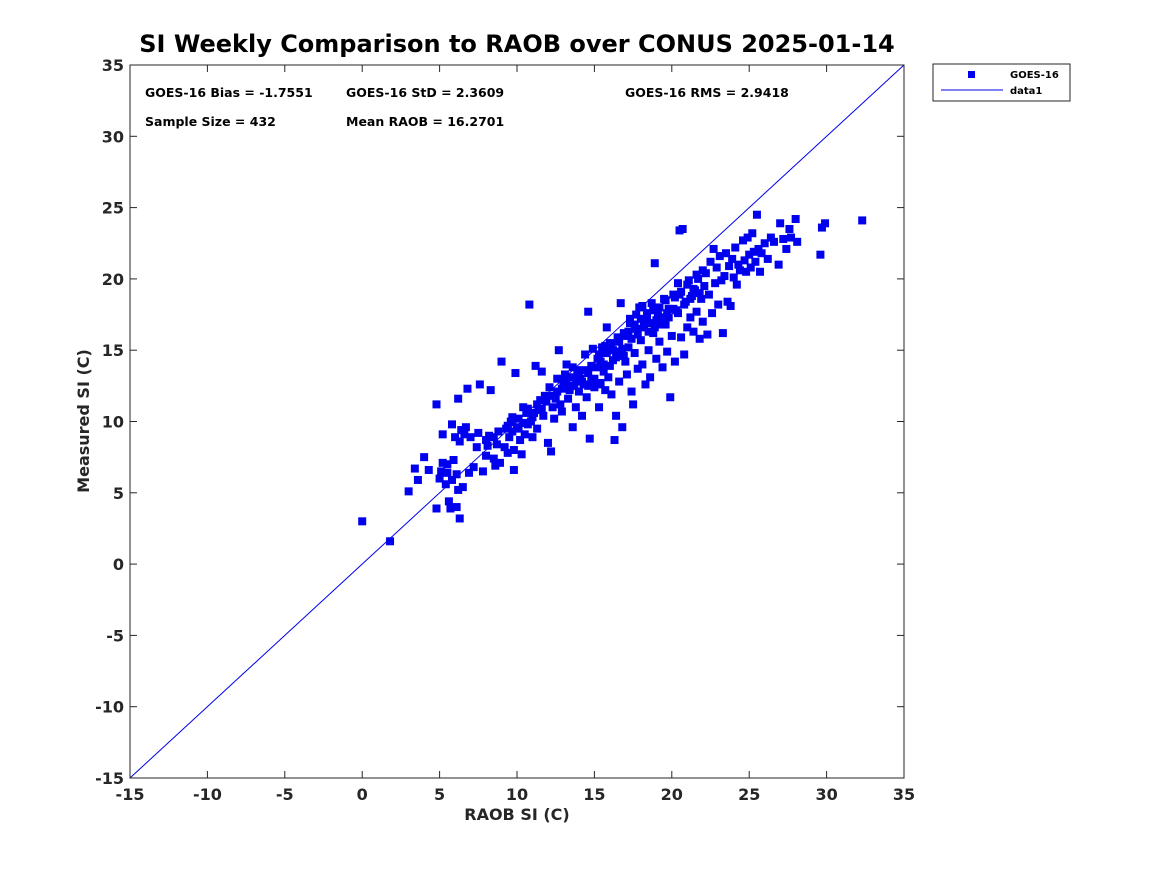 This screenshot has width=1167, height=875. I want to click on legend-marker-goes16, so click(971, 74).